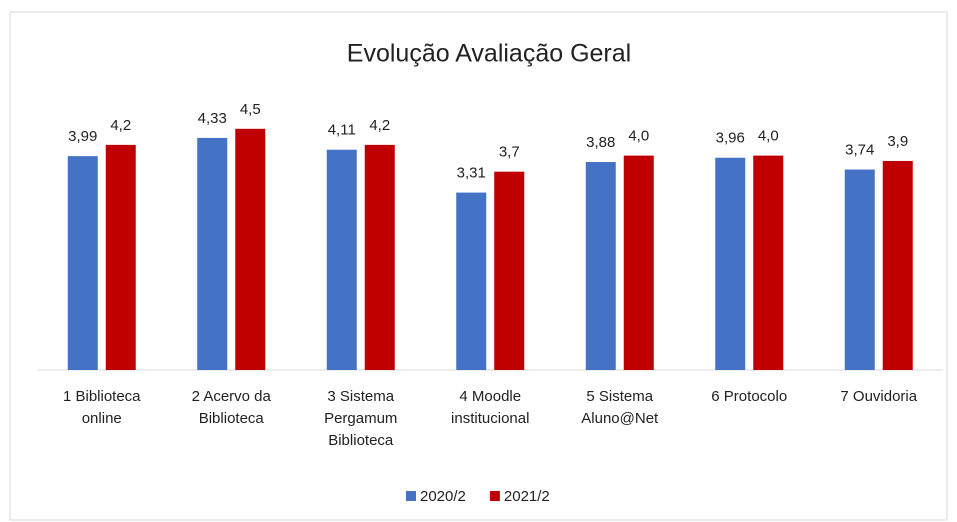  Describe the element at coordinates (342, 130) in the screenshot. I see `data-label: 4,11` at that location.